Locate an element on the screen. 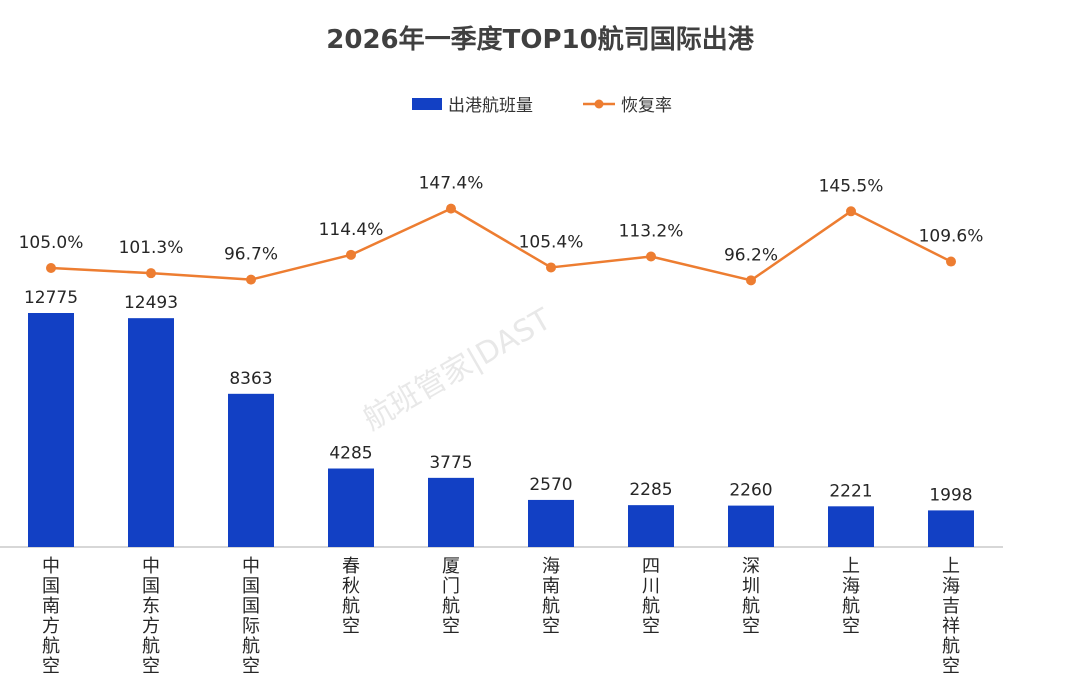  bar-value-label: 2570 is located at coordinates (550, 485).